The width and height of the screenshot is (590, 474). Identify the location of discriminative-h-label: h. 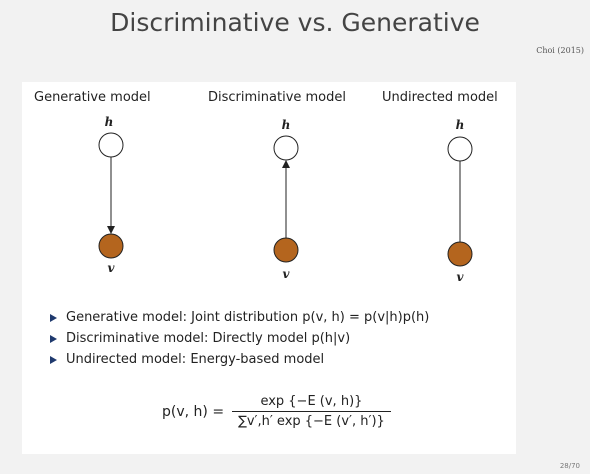
(286, 125).